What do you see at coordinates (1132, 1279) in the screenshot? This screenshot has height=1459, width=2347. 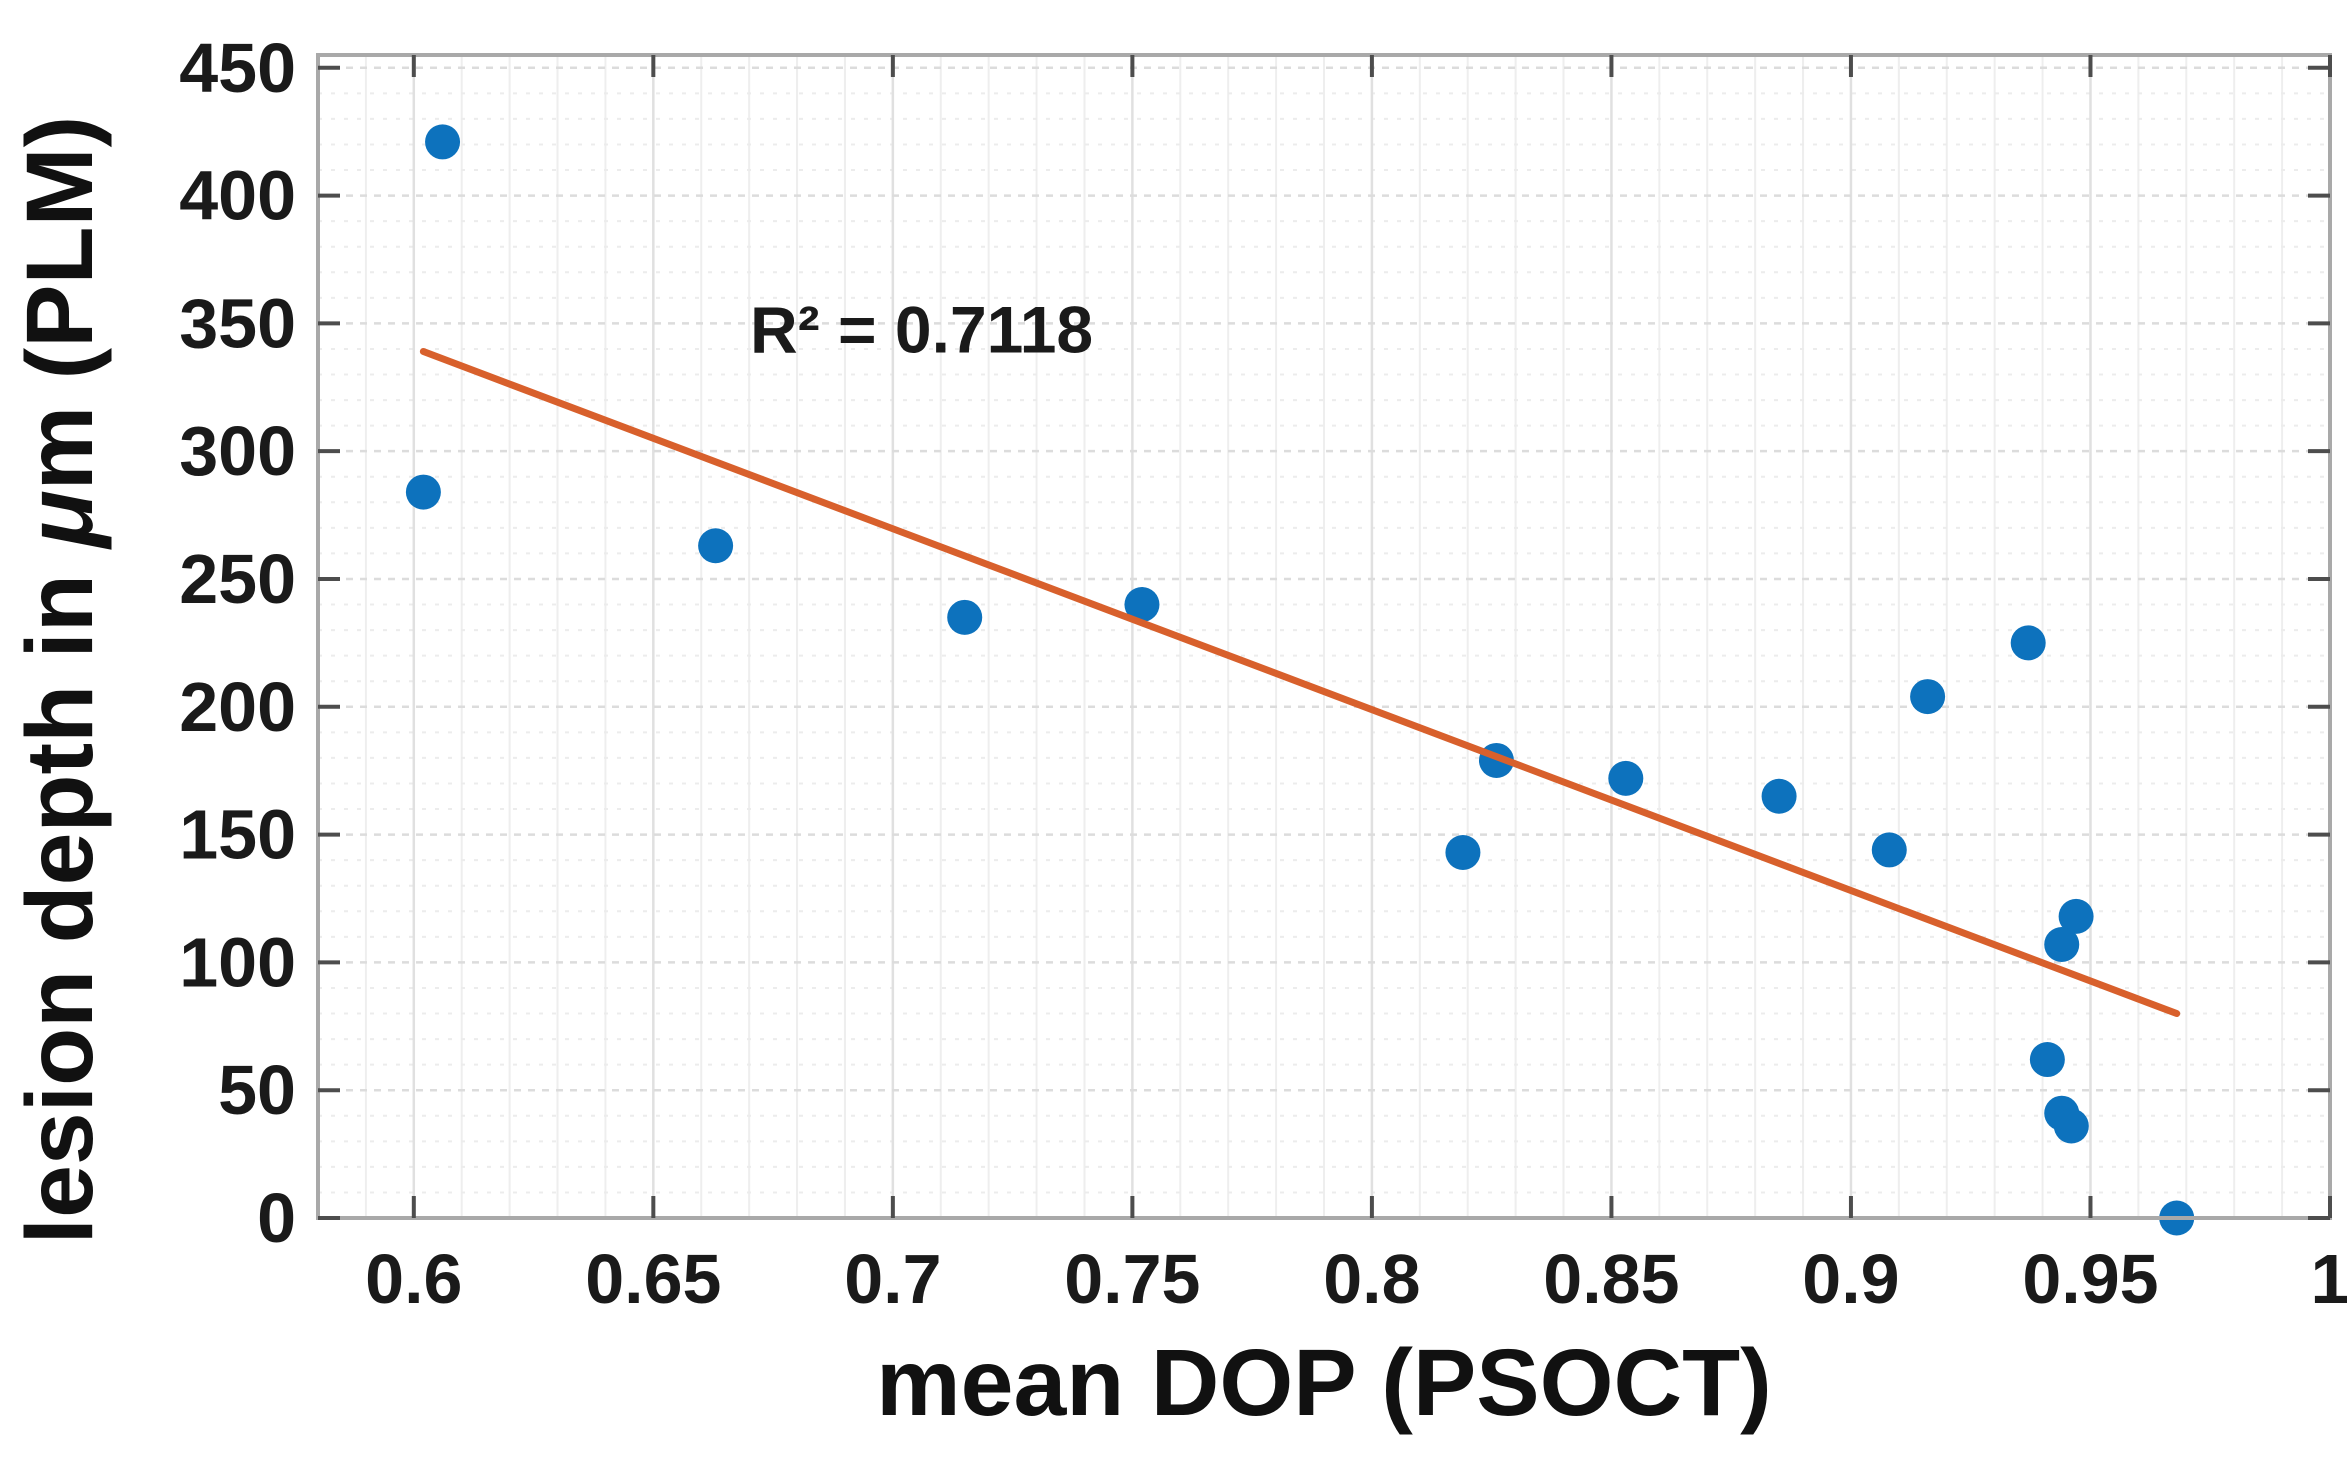 I see `x-tick-label: 0.75` at bounding box center [1132, 1279].